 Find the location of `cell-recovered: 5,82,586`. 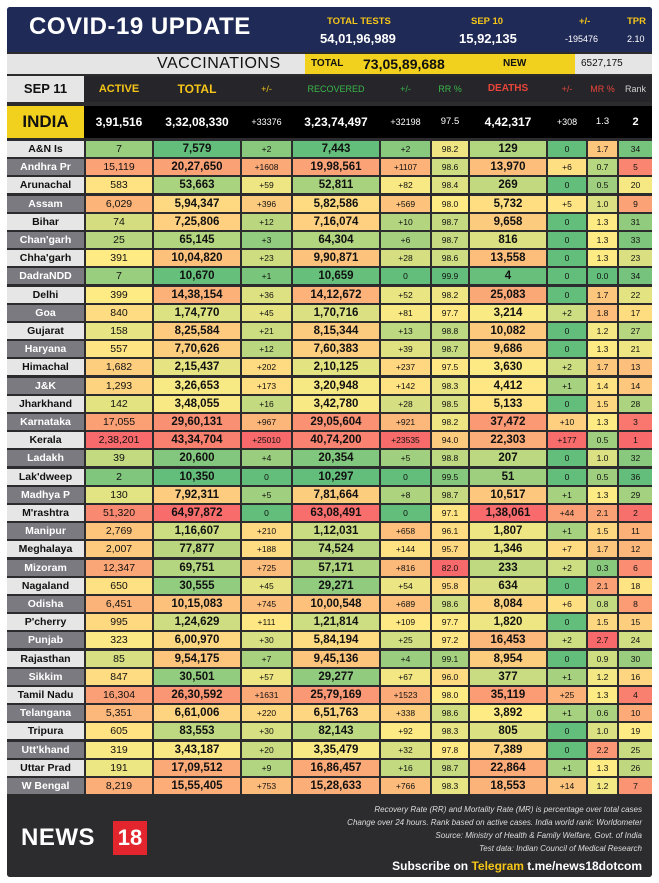

cell-recovered: 5,82,586 is located at coordinates (336, 203).